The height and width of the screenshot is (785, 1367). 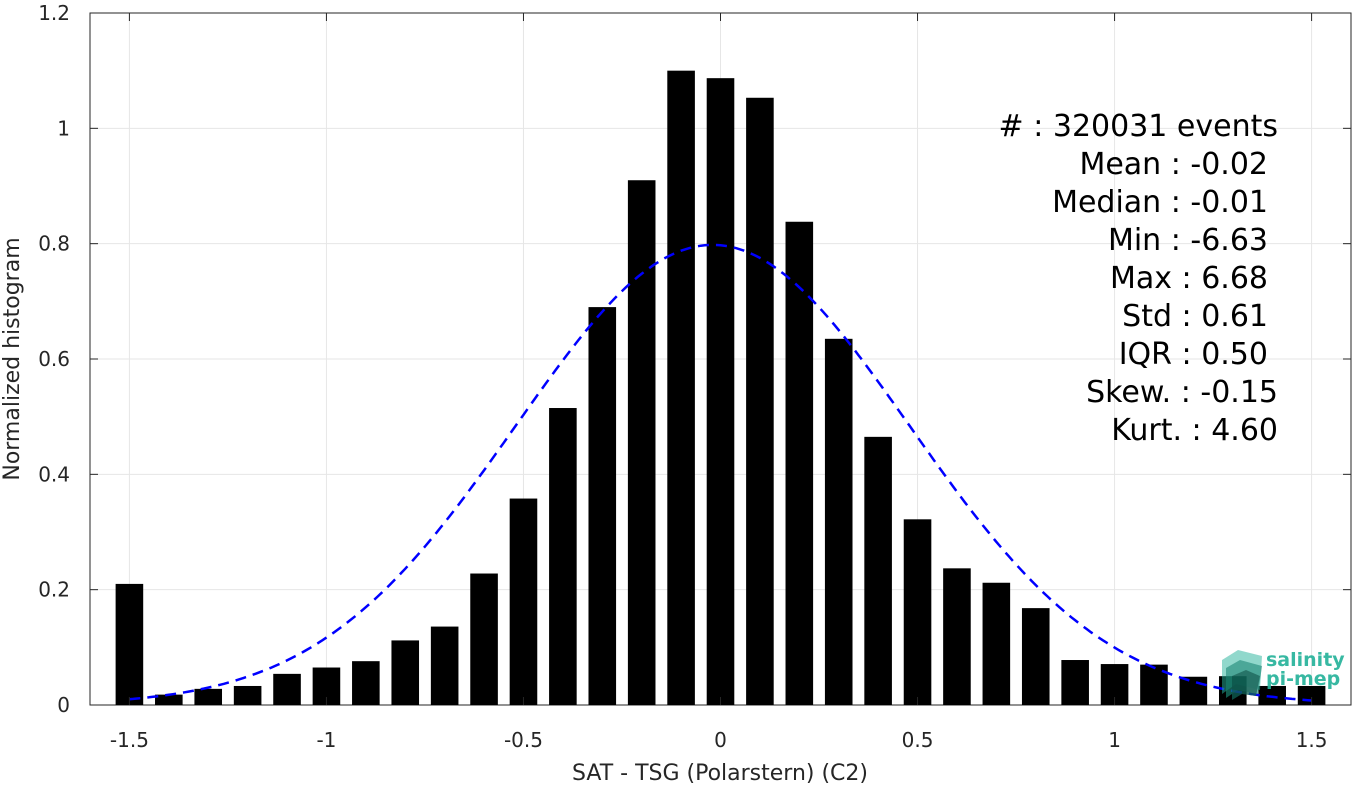 I want to click on stats-std: Std : 0.61, so click(x=1195, y=316).